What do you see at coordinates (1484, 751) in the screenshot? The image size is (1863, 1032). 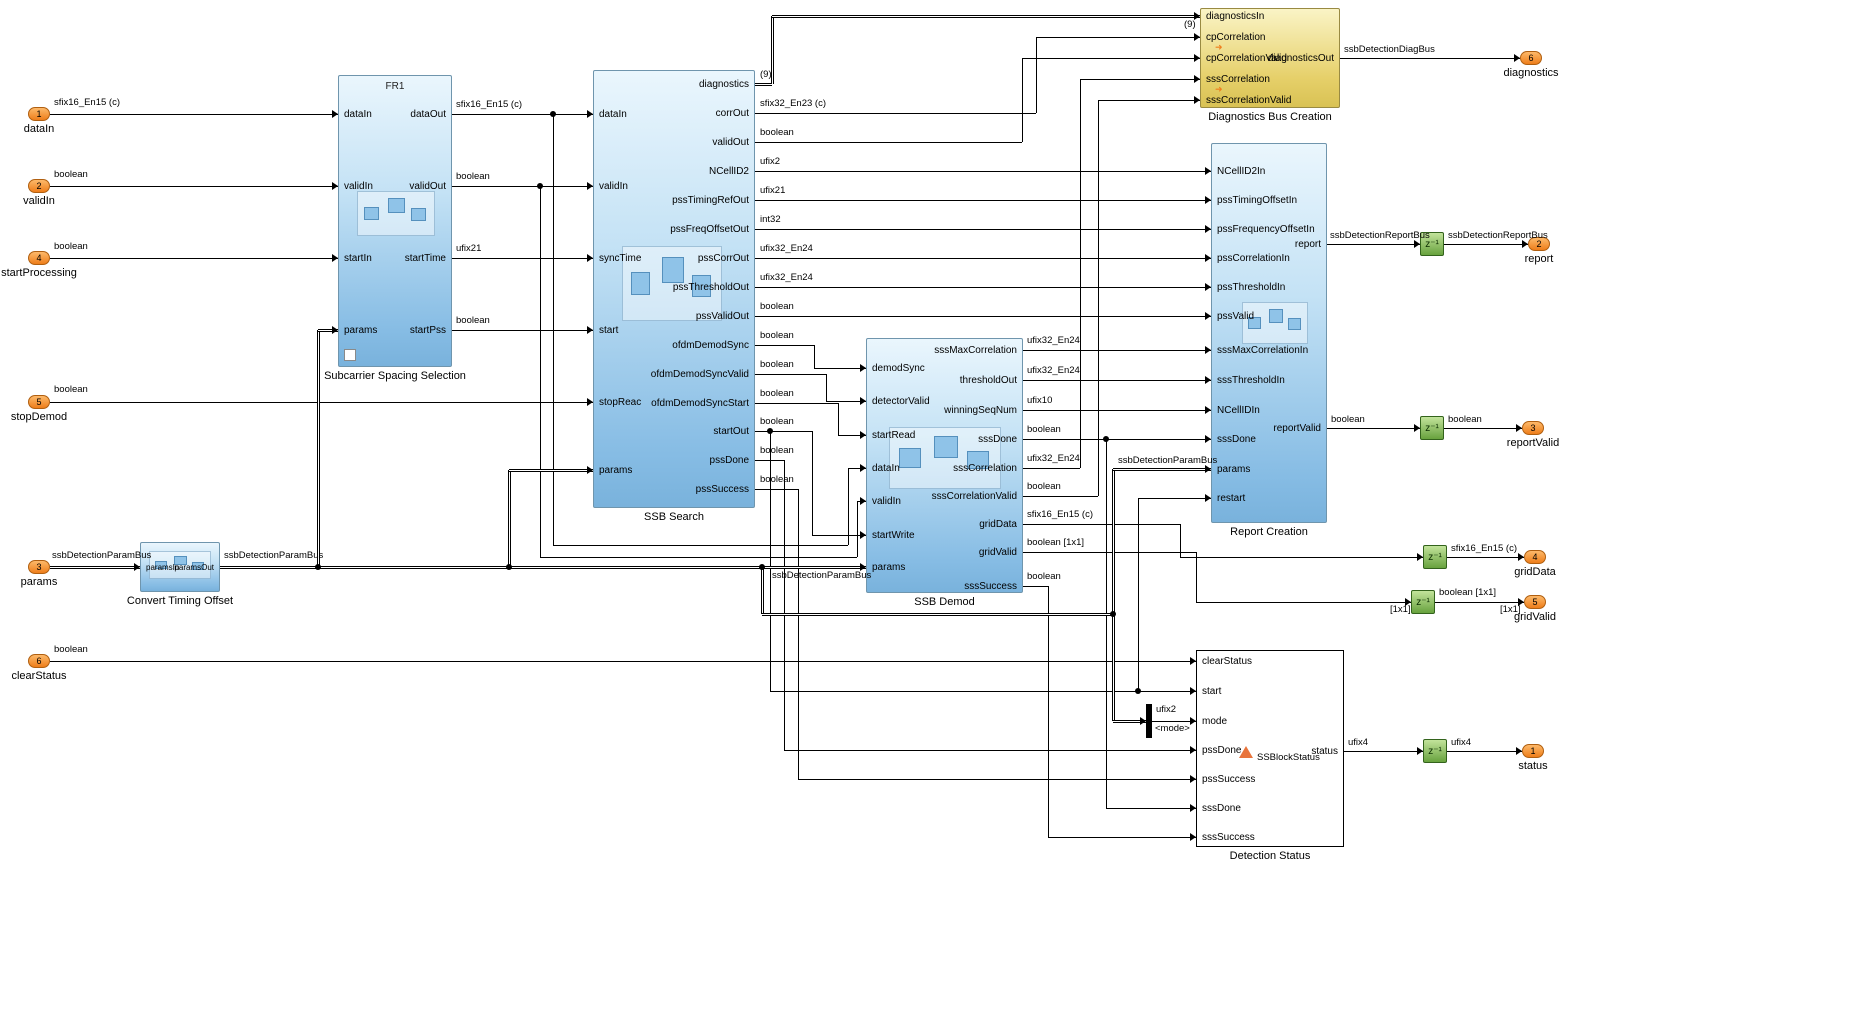 I see `wire-status-delay-to-outport` at bounding box center [1484, 751].